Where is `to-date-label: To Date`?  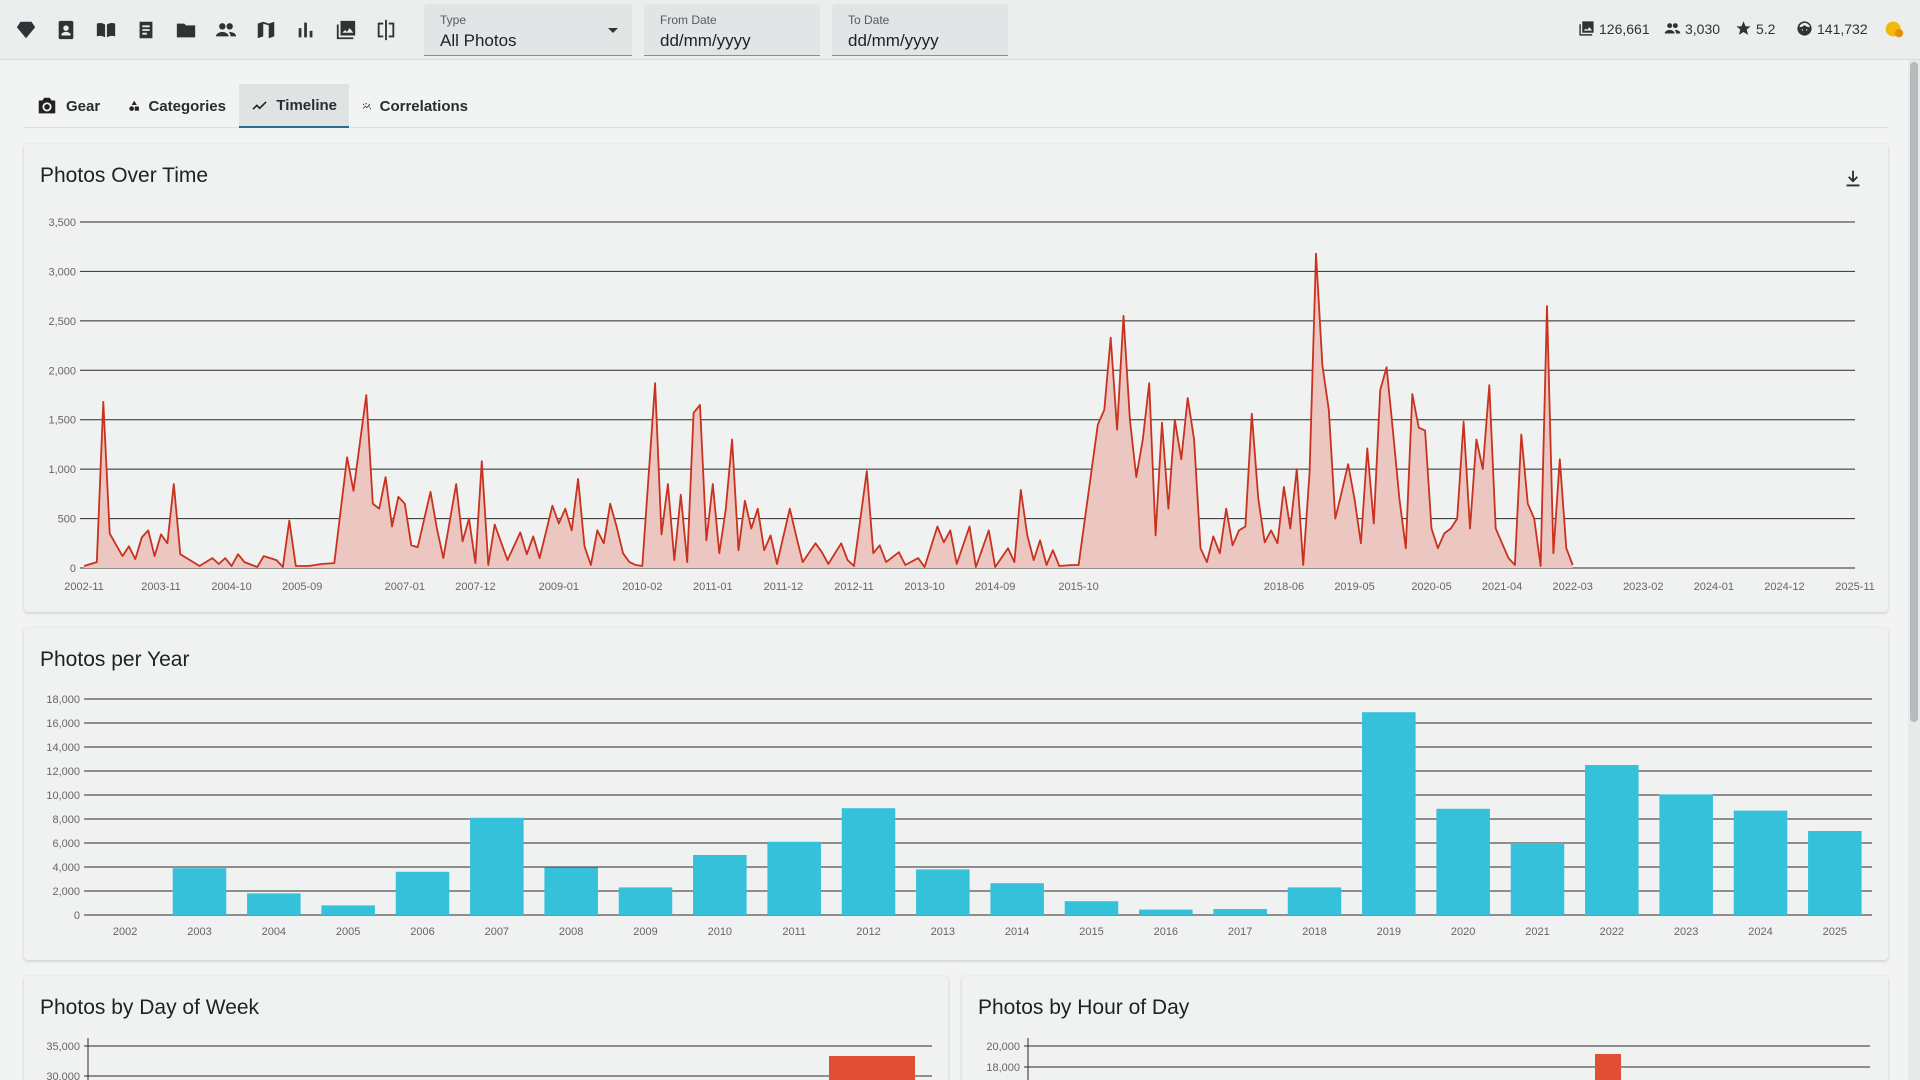 to-date-label: To Date is located at coordinates (869, 20).